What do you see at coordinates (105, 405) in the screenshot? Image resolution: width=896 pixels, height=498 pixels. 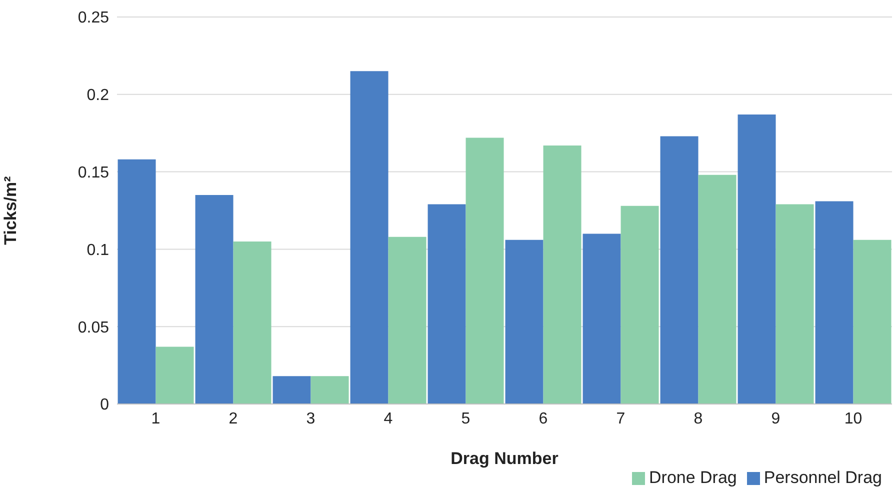 I see `y-tick-label: 0` at bounding box center [105, 405].